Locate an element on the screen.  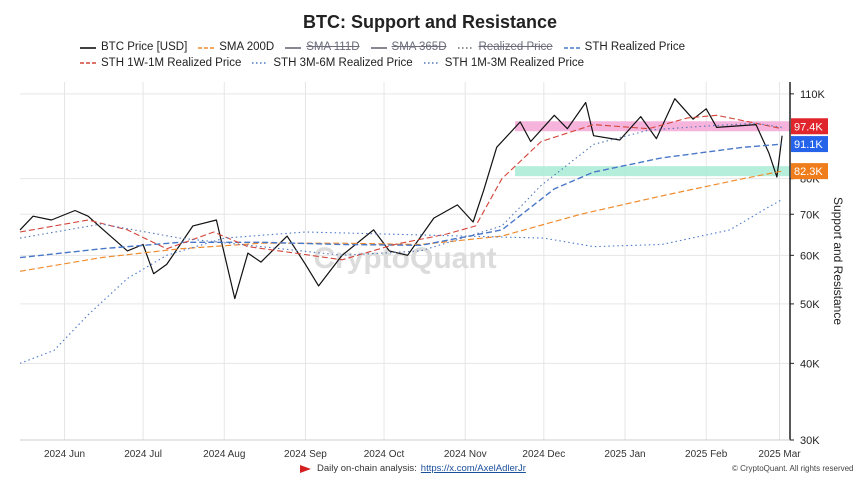
legend-label: BTC Price [USD] is located at coordinates (144, 47).